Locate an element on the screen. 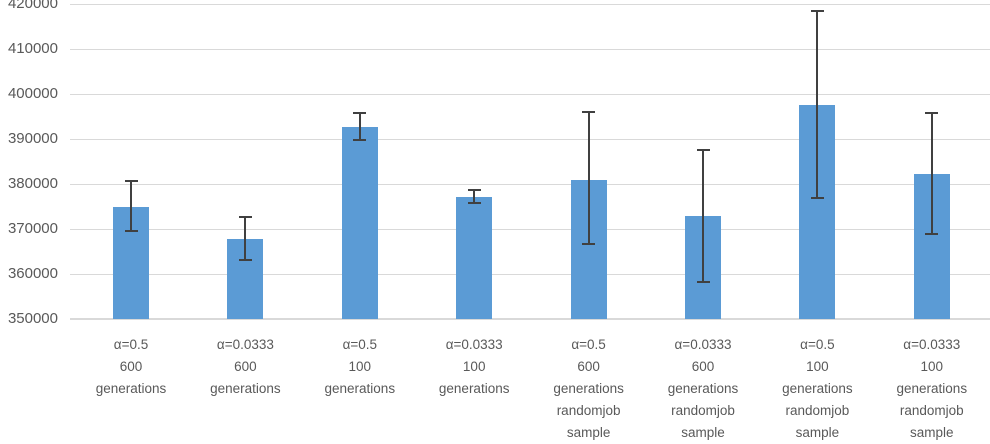 The image size is (990, 444). y-axis-tick-label: 370000 is located at coordinates (32, 228).